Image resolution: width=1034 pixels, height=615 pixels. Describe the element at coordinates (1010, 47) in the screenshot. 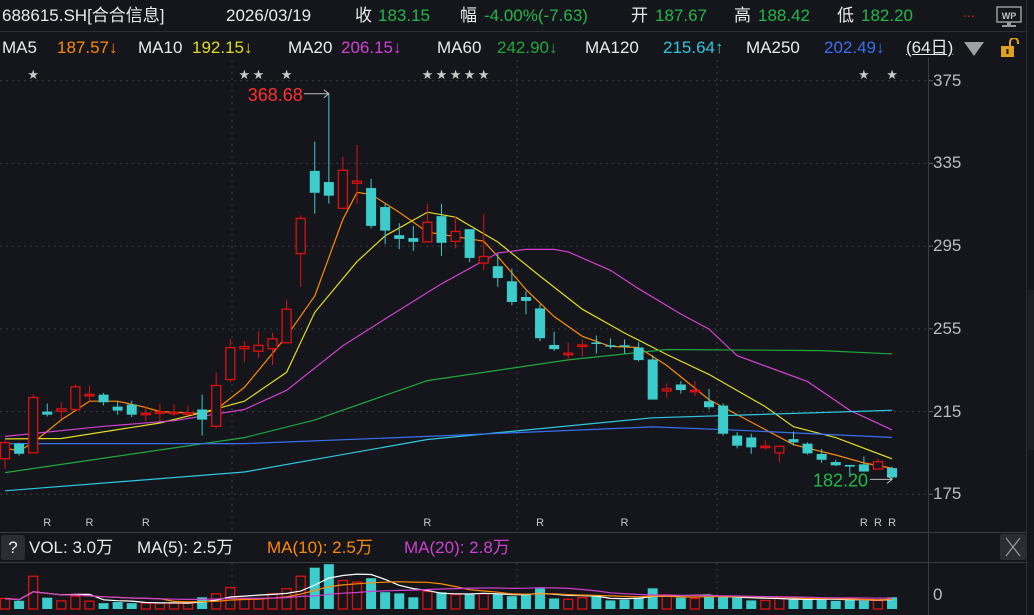

I see `unlock-icon` at that location.